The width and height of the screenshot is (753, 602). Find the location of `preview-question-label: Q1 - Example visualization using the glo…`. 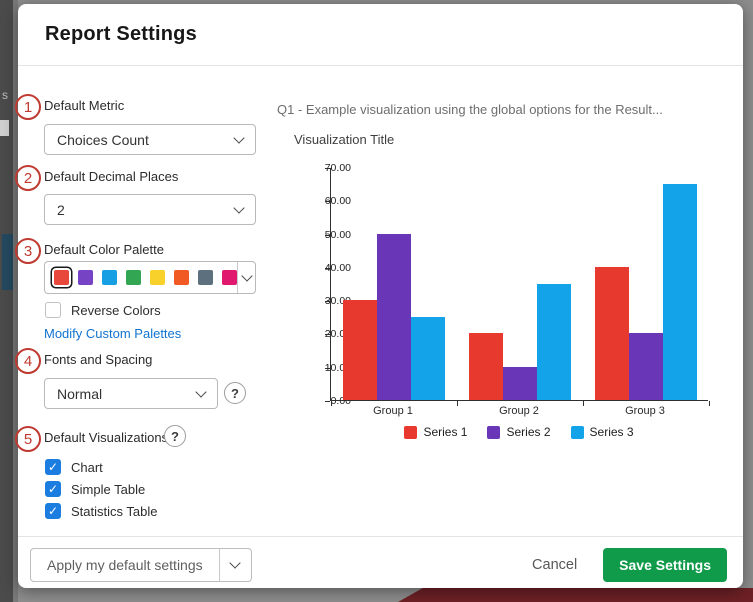

preview-question-label: Q1 - Example visualization using the glo… is located at coordinates (470, 109).